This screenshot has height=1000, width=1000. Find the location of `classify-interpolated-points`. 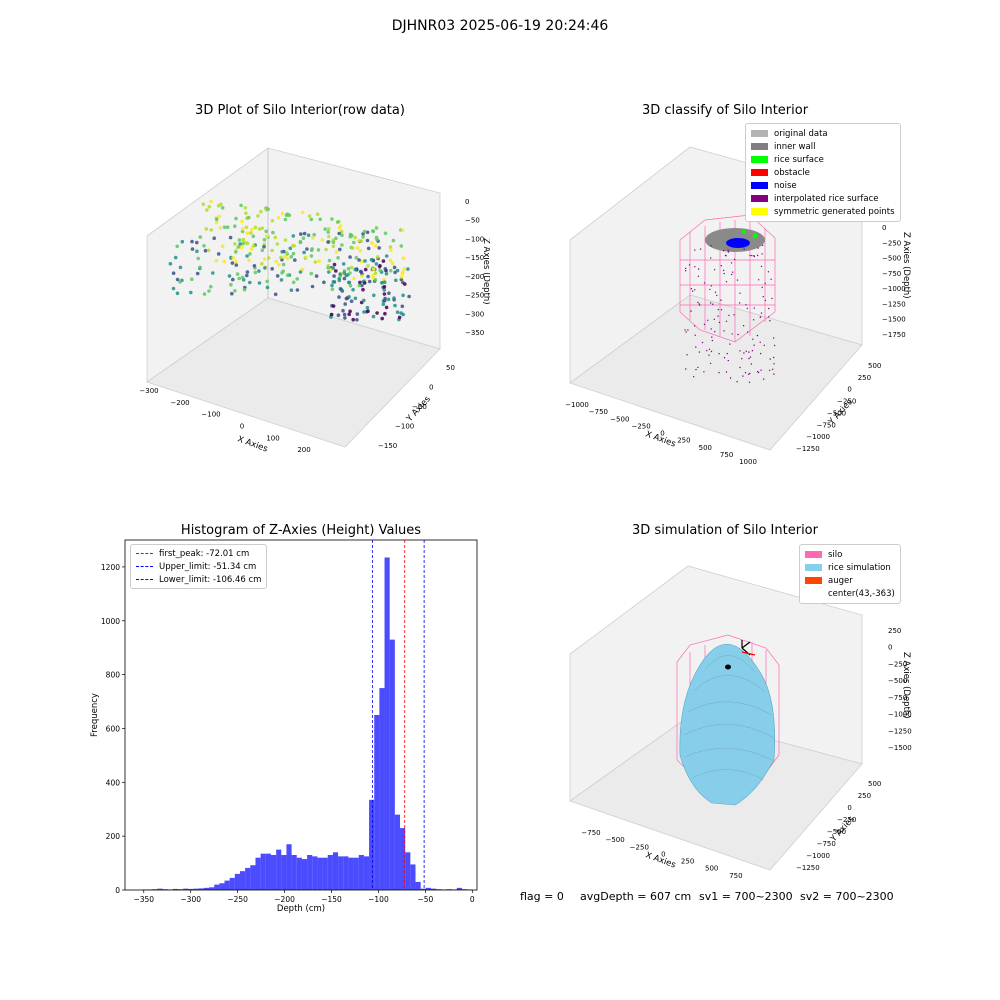

classify-interpolated-points is located at coordinates (730, 313).